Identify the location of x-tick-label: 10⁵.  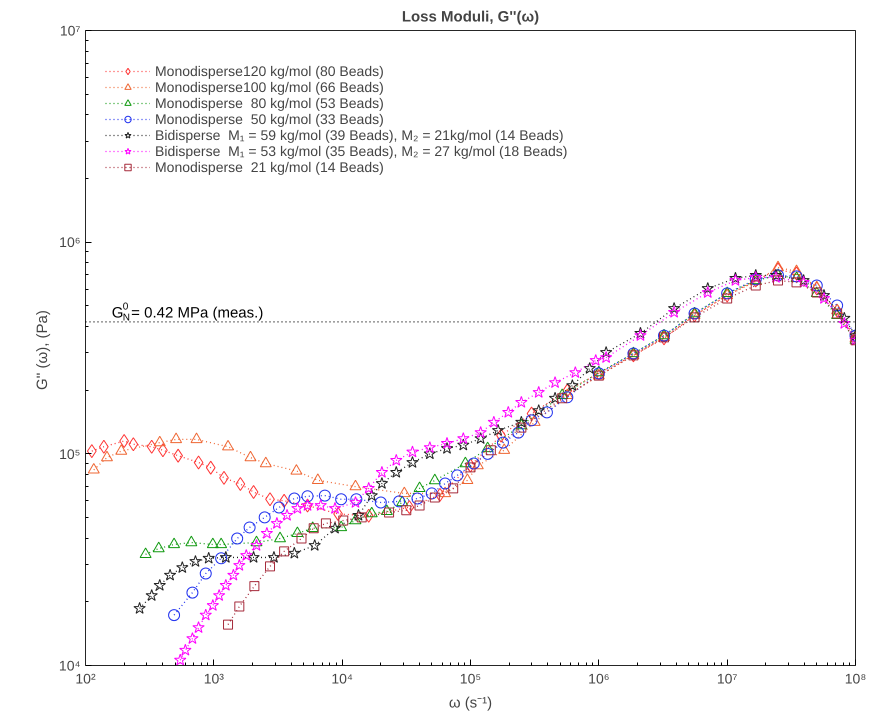
(471, 678).